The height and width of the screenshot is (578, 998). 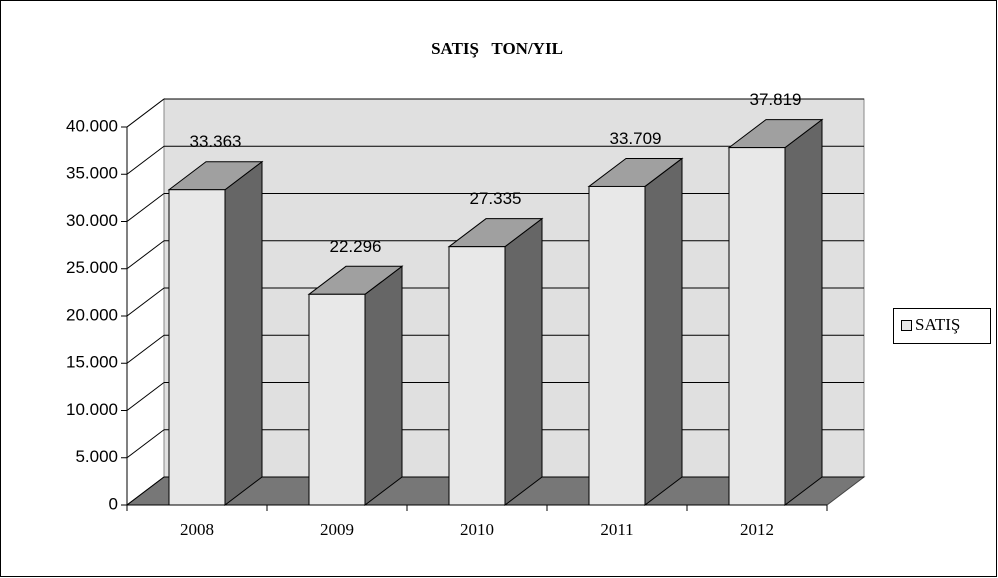 What do you see at coordinates (92, 409) in the screenshot?
I see `y-tick-label: 10.000` at bounding box center [92, 409].